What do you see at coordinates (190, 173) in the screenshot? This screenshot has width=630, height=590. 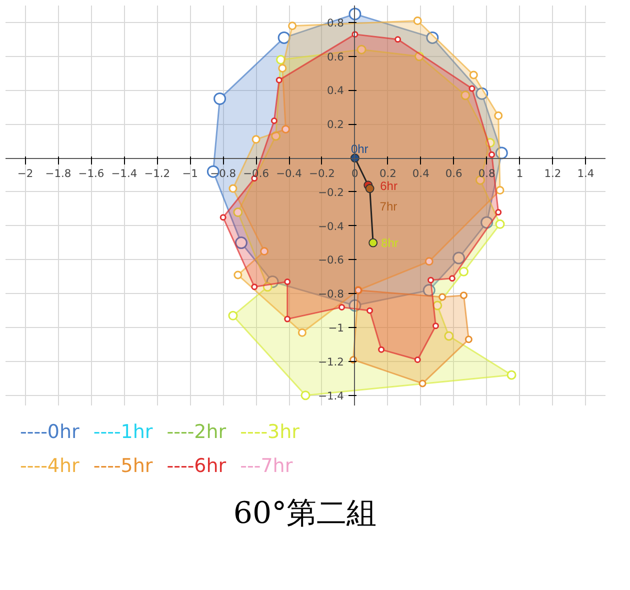 I see `x-tick-label: −1` at bounding box center [190, 173].